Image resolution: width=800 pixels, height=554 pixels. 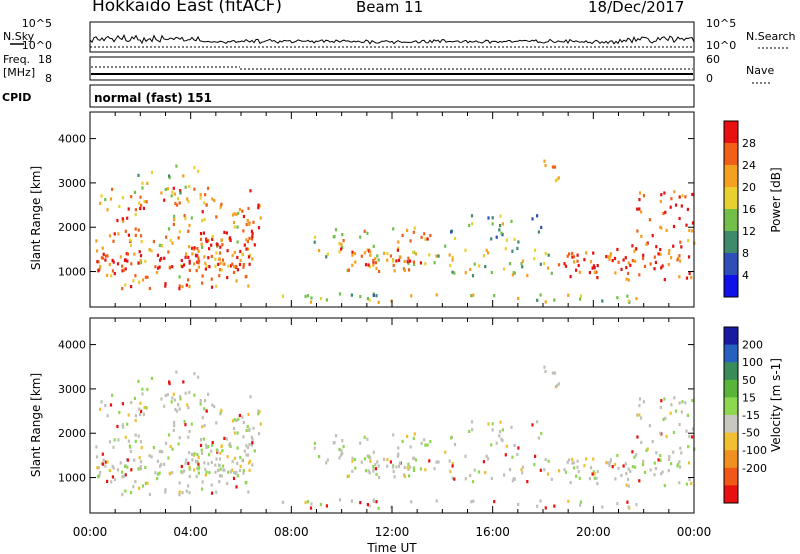 What do you see at coordinates (721, 45) in the screenshot?
I see `nsearch-tick-bottom: 10^0` at bounding box center [721, 45].